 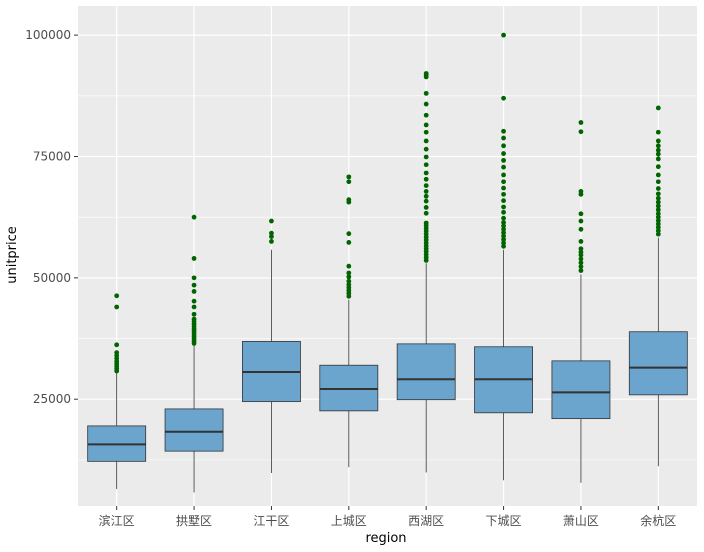 What do you see at coordinates (52, 278) in the screenshot?
I see `y-tick-label: 50000` at bounding box center [52, 278].